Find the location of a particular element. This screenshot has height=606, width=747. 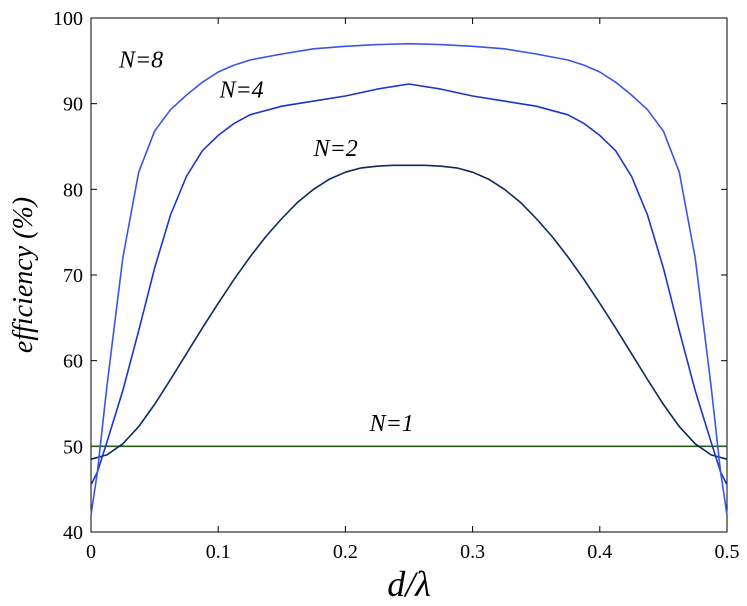

x-tick-label: 0.2 is located at coordinates (345, 552).